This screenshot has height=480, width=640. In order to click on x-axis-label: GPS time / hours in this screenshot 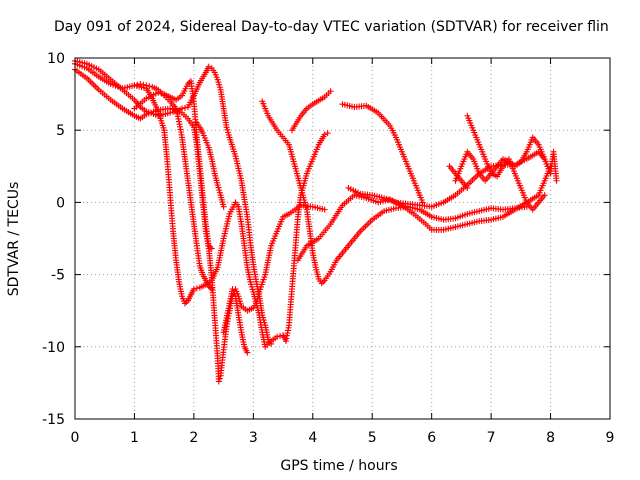, I will do `click(338, 466)`.